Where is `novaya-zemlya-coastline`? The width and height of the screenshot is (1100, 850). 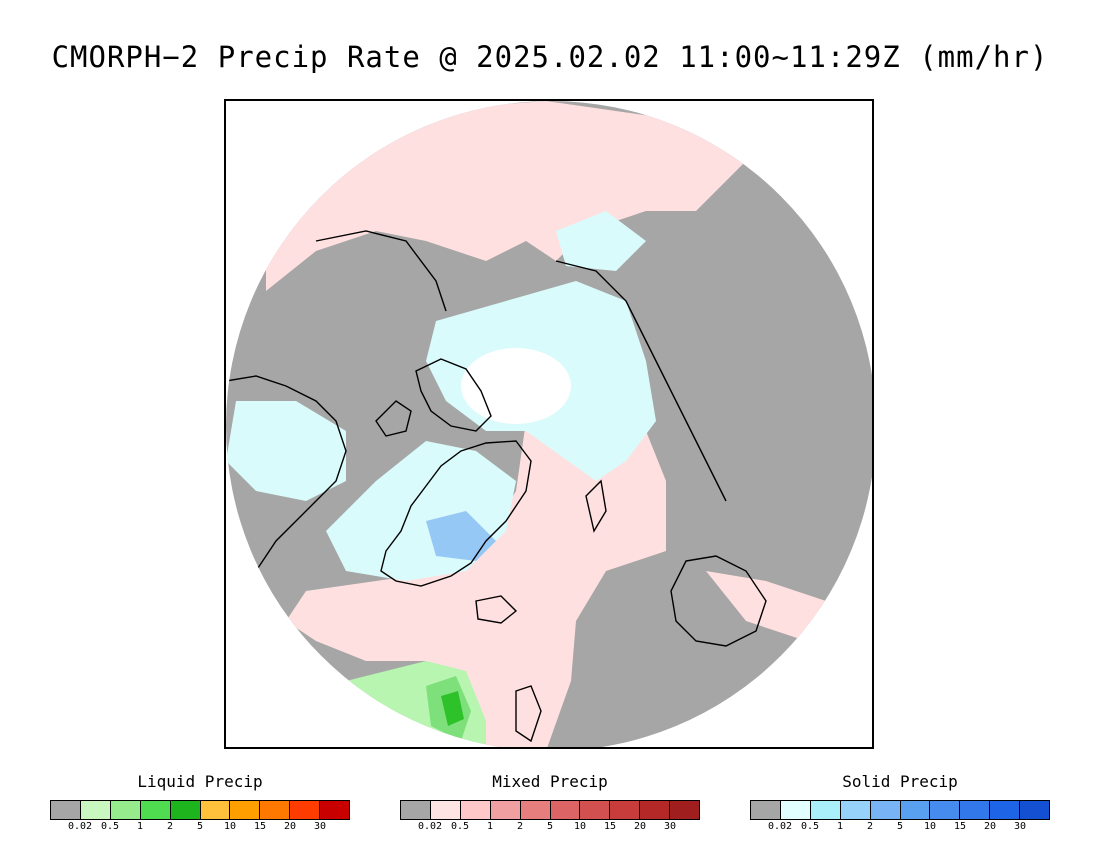
novaya-zemlya-coastline is located at coordinates (596, 506).